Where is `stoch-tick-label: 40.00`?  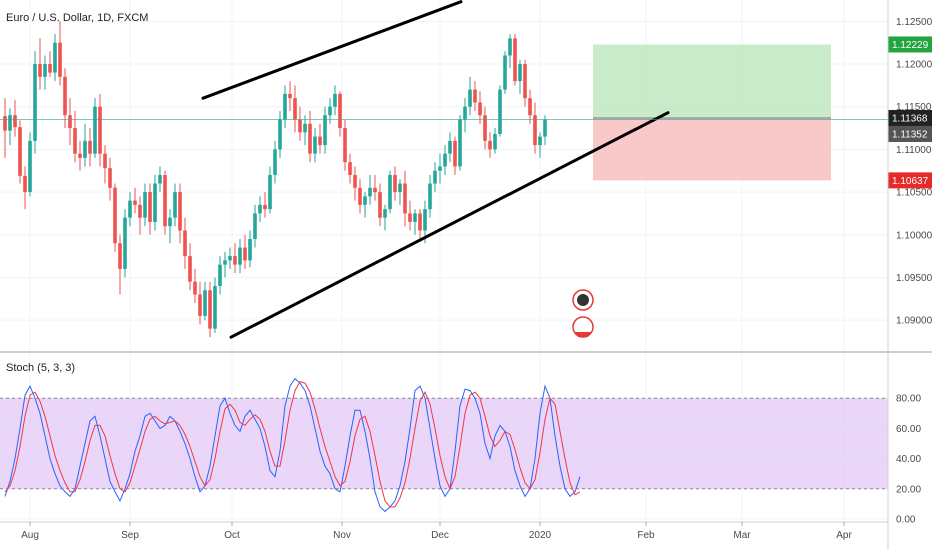
stoch-tick-label: 40.00 is located at coordinates (908, 459).